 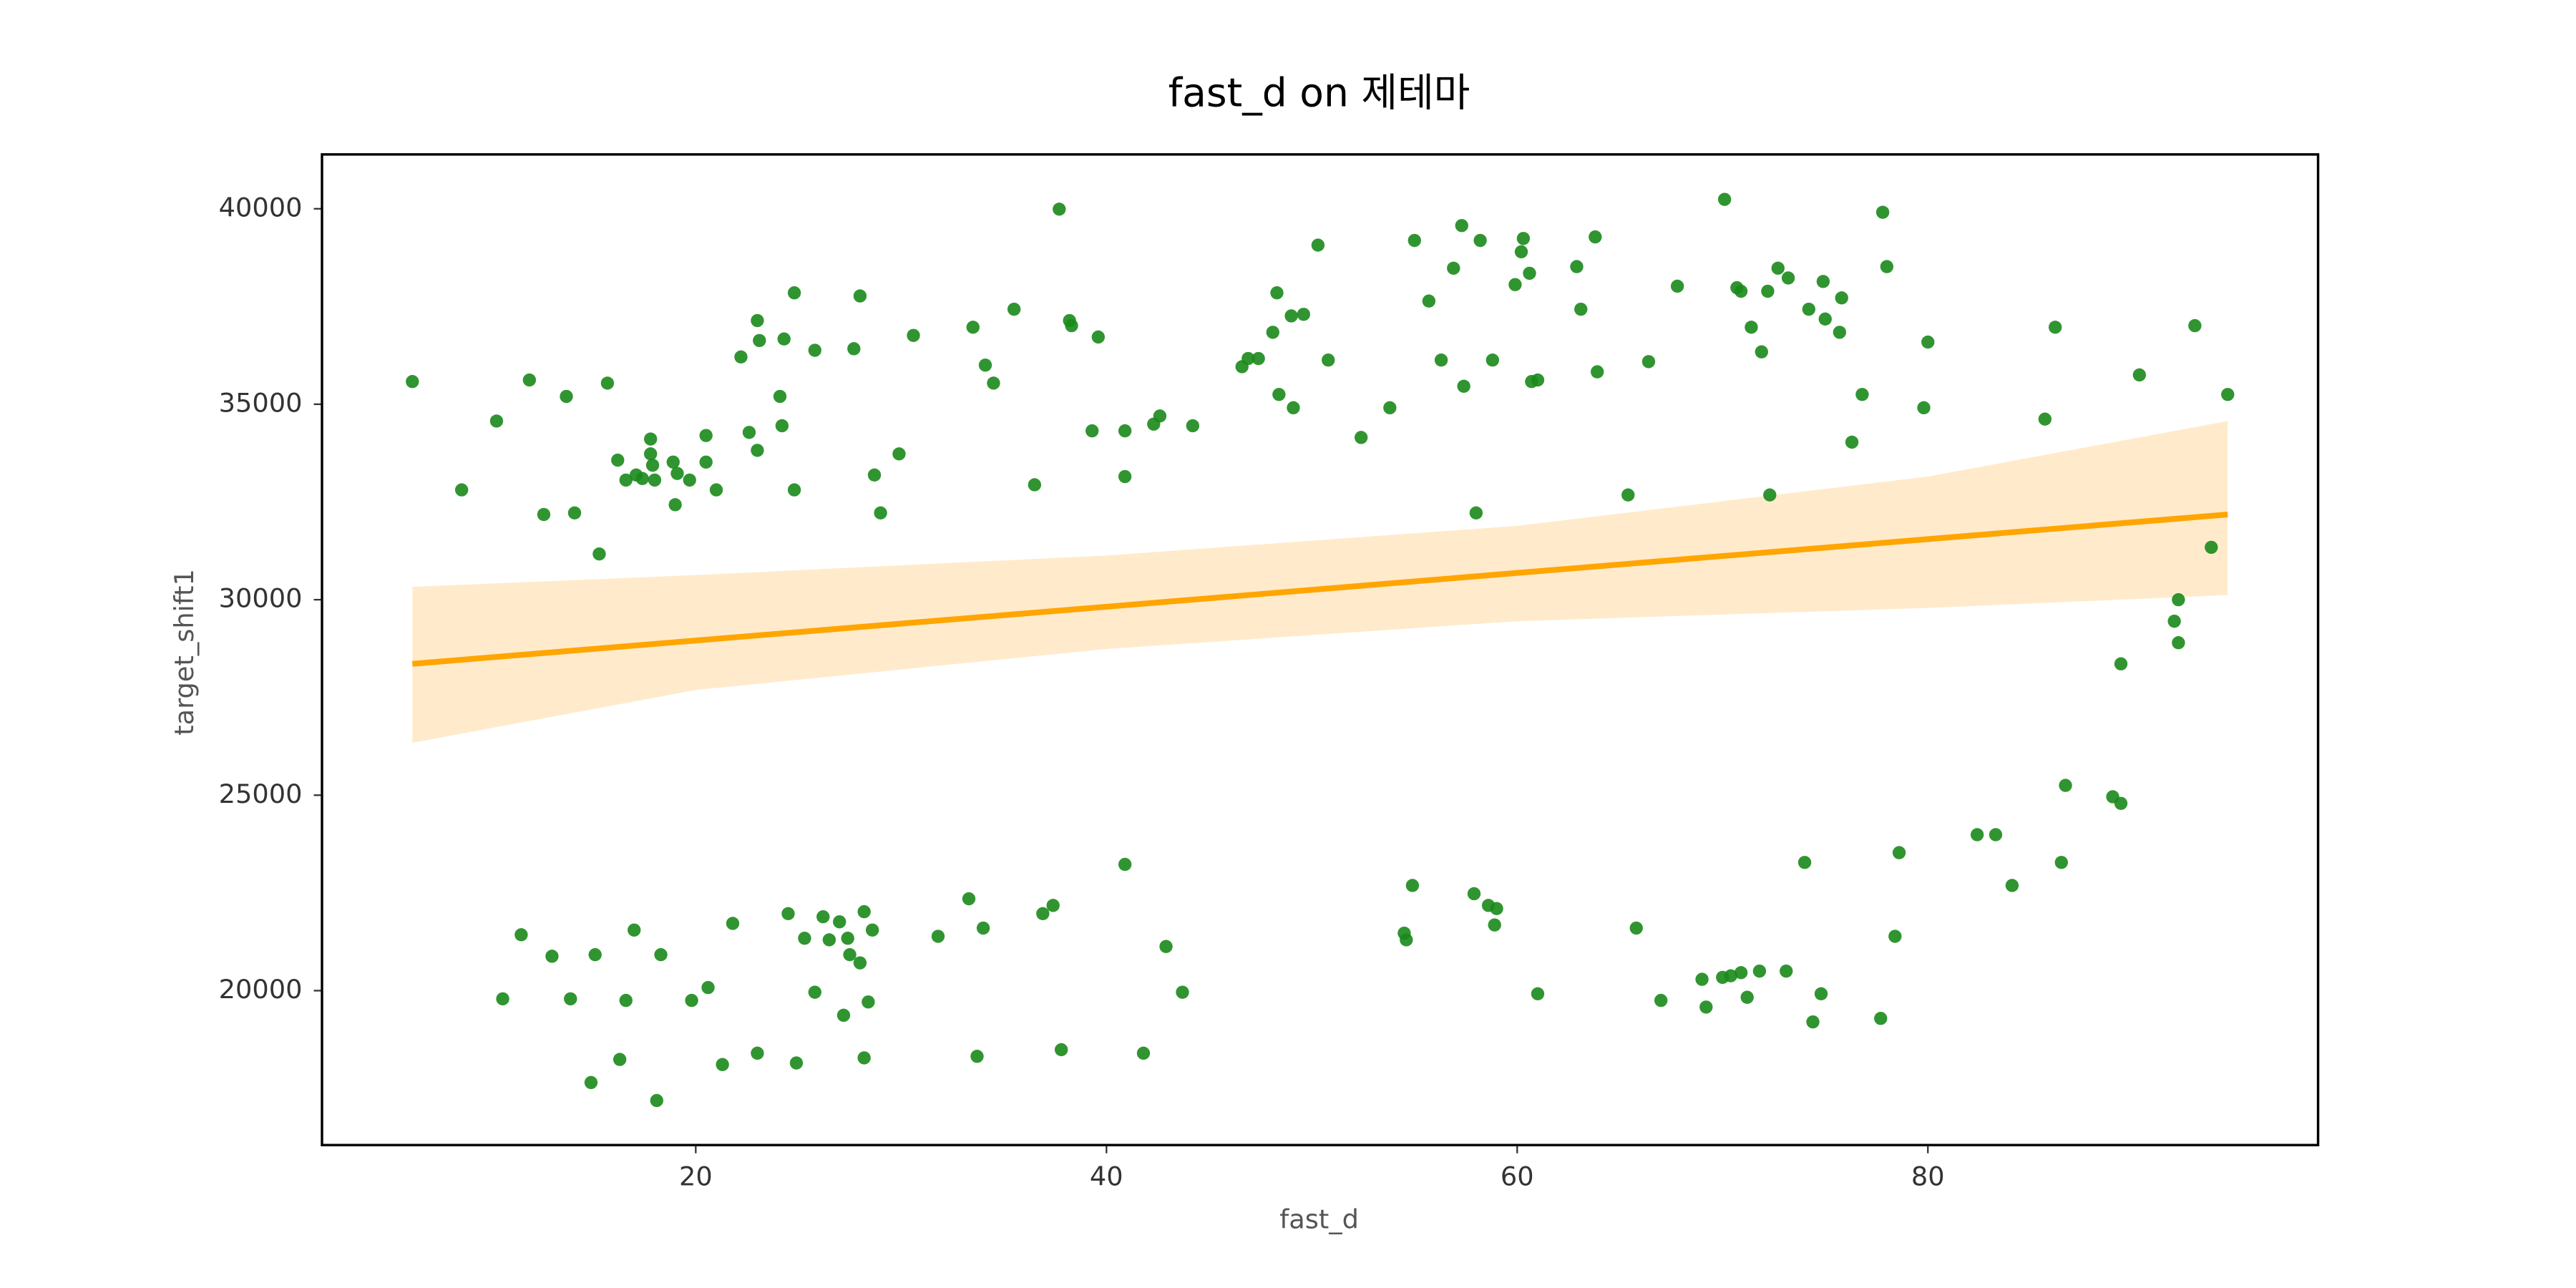 I want to click on y-tick-label: 20000, so click(x=261, y=989).